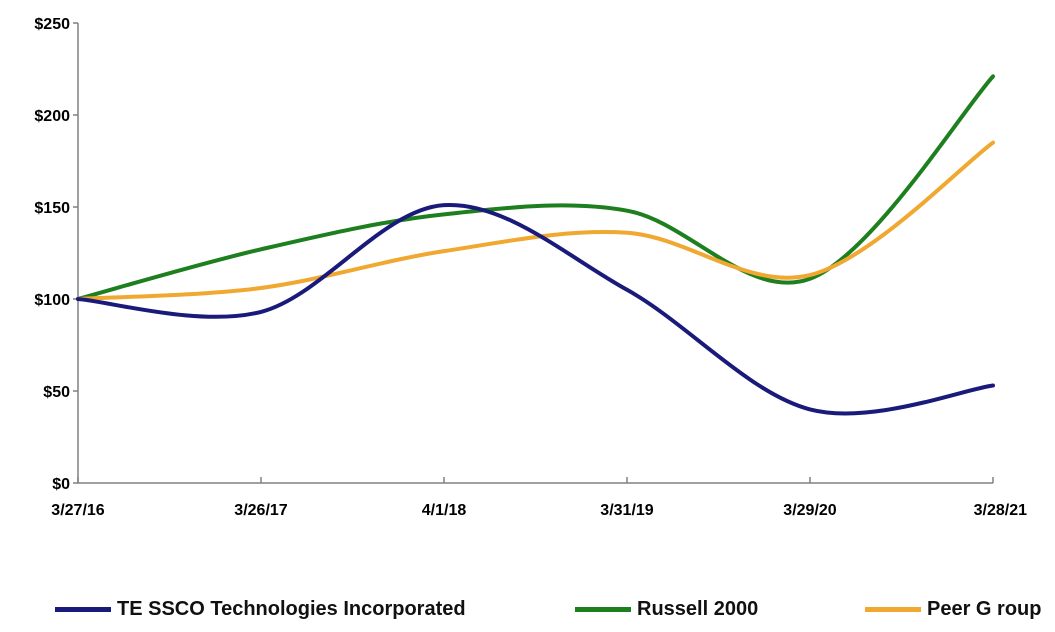  I want to click on y-tick-label: $100, so click(52, 300).